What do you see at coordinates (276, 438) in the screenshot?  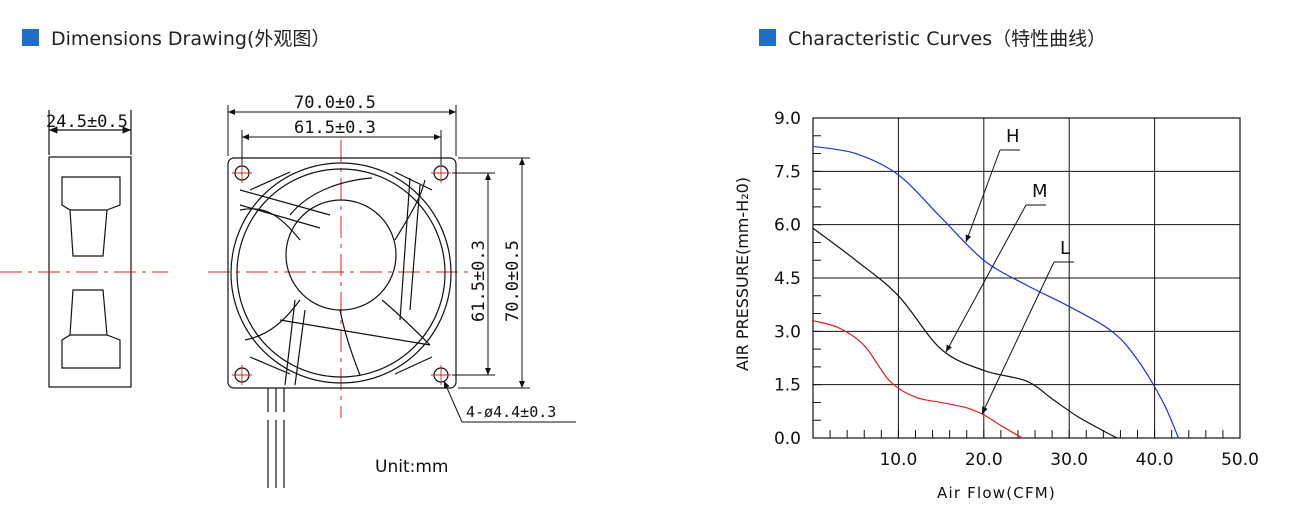 I see `cable` at bounding box center [276, 438].